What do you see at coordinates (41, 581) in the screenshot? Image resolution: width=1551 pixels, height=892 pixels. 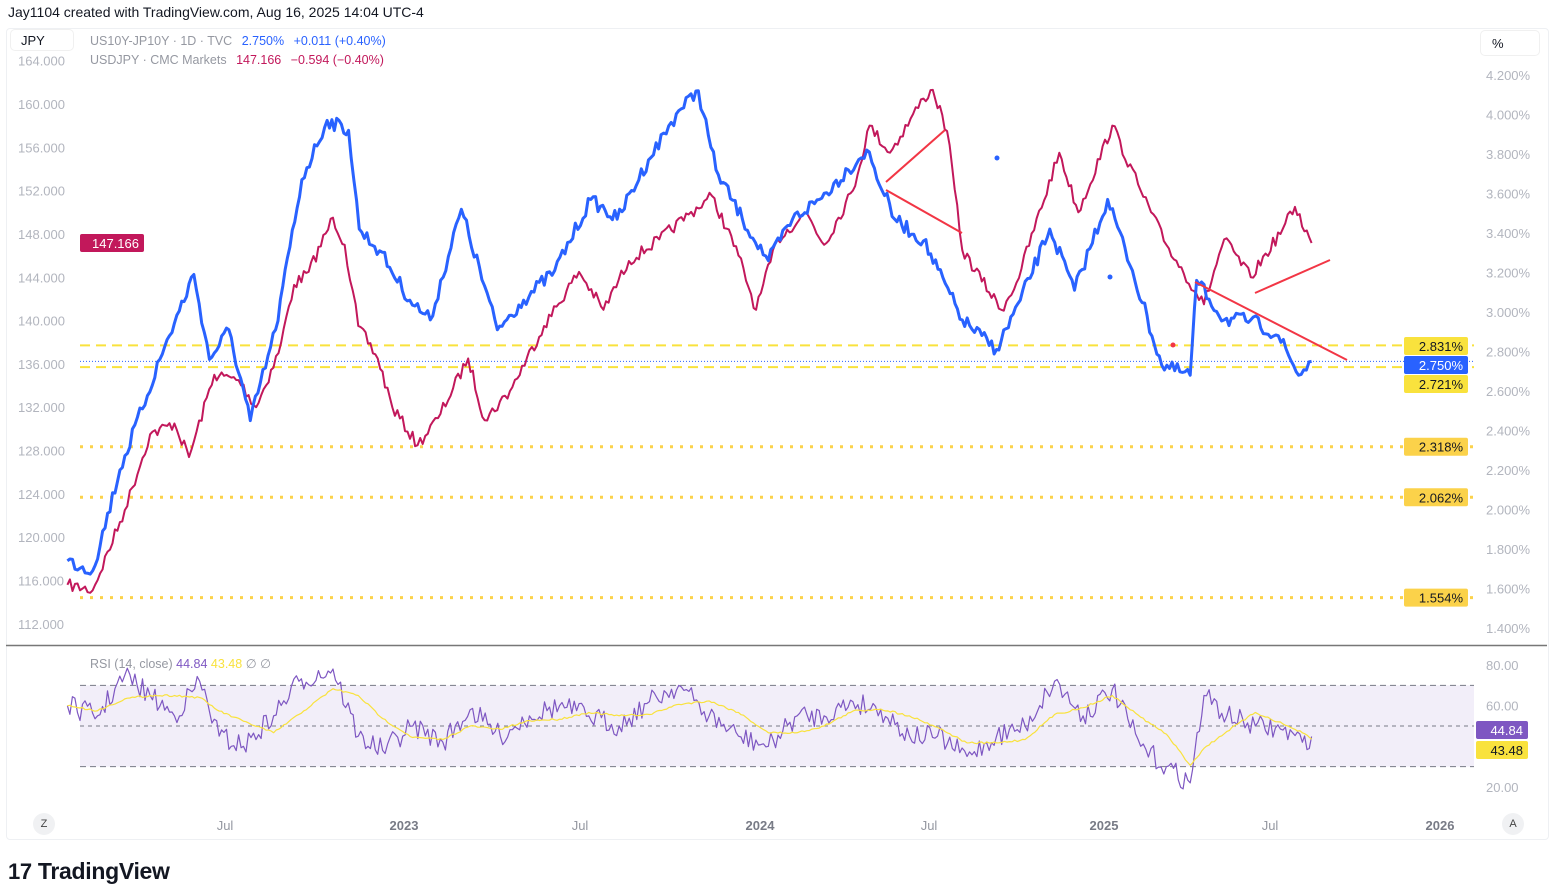 I see `left-axis-tick: 116.000` at bounding box center [41, 581].